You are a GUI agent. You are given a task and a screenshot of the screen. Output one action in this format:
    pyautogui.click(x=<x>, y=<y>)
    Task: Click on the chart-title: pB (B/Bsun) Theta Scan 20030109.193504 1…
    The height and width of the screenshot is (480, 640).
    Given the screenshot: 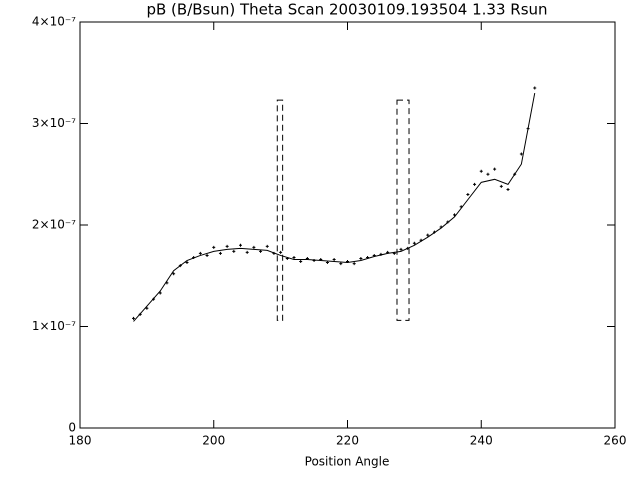 What is the action you would take?
    pyautogui.click(x=346, y=10)
    